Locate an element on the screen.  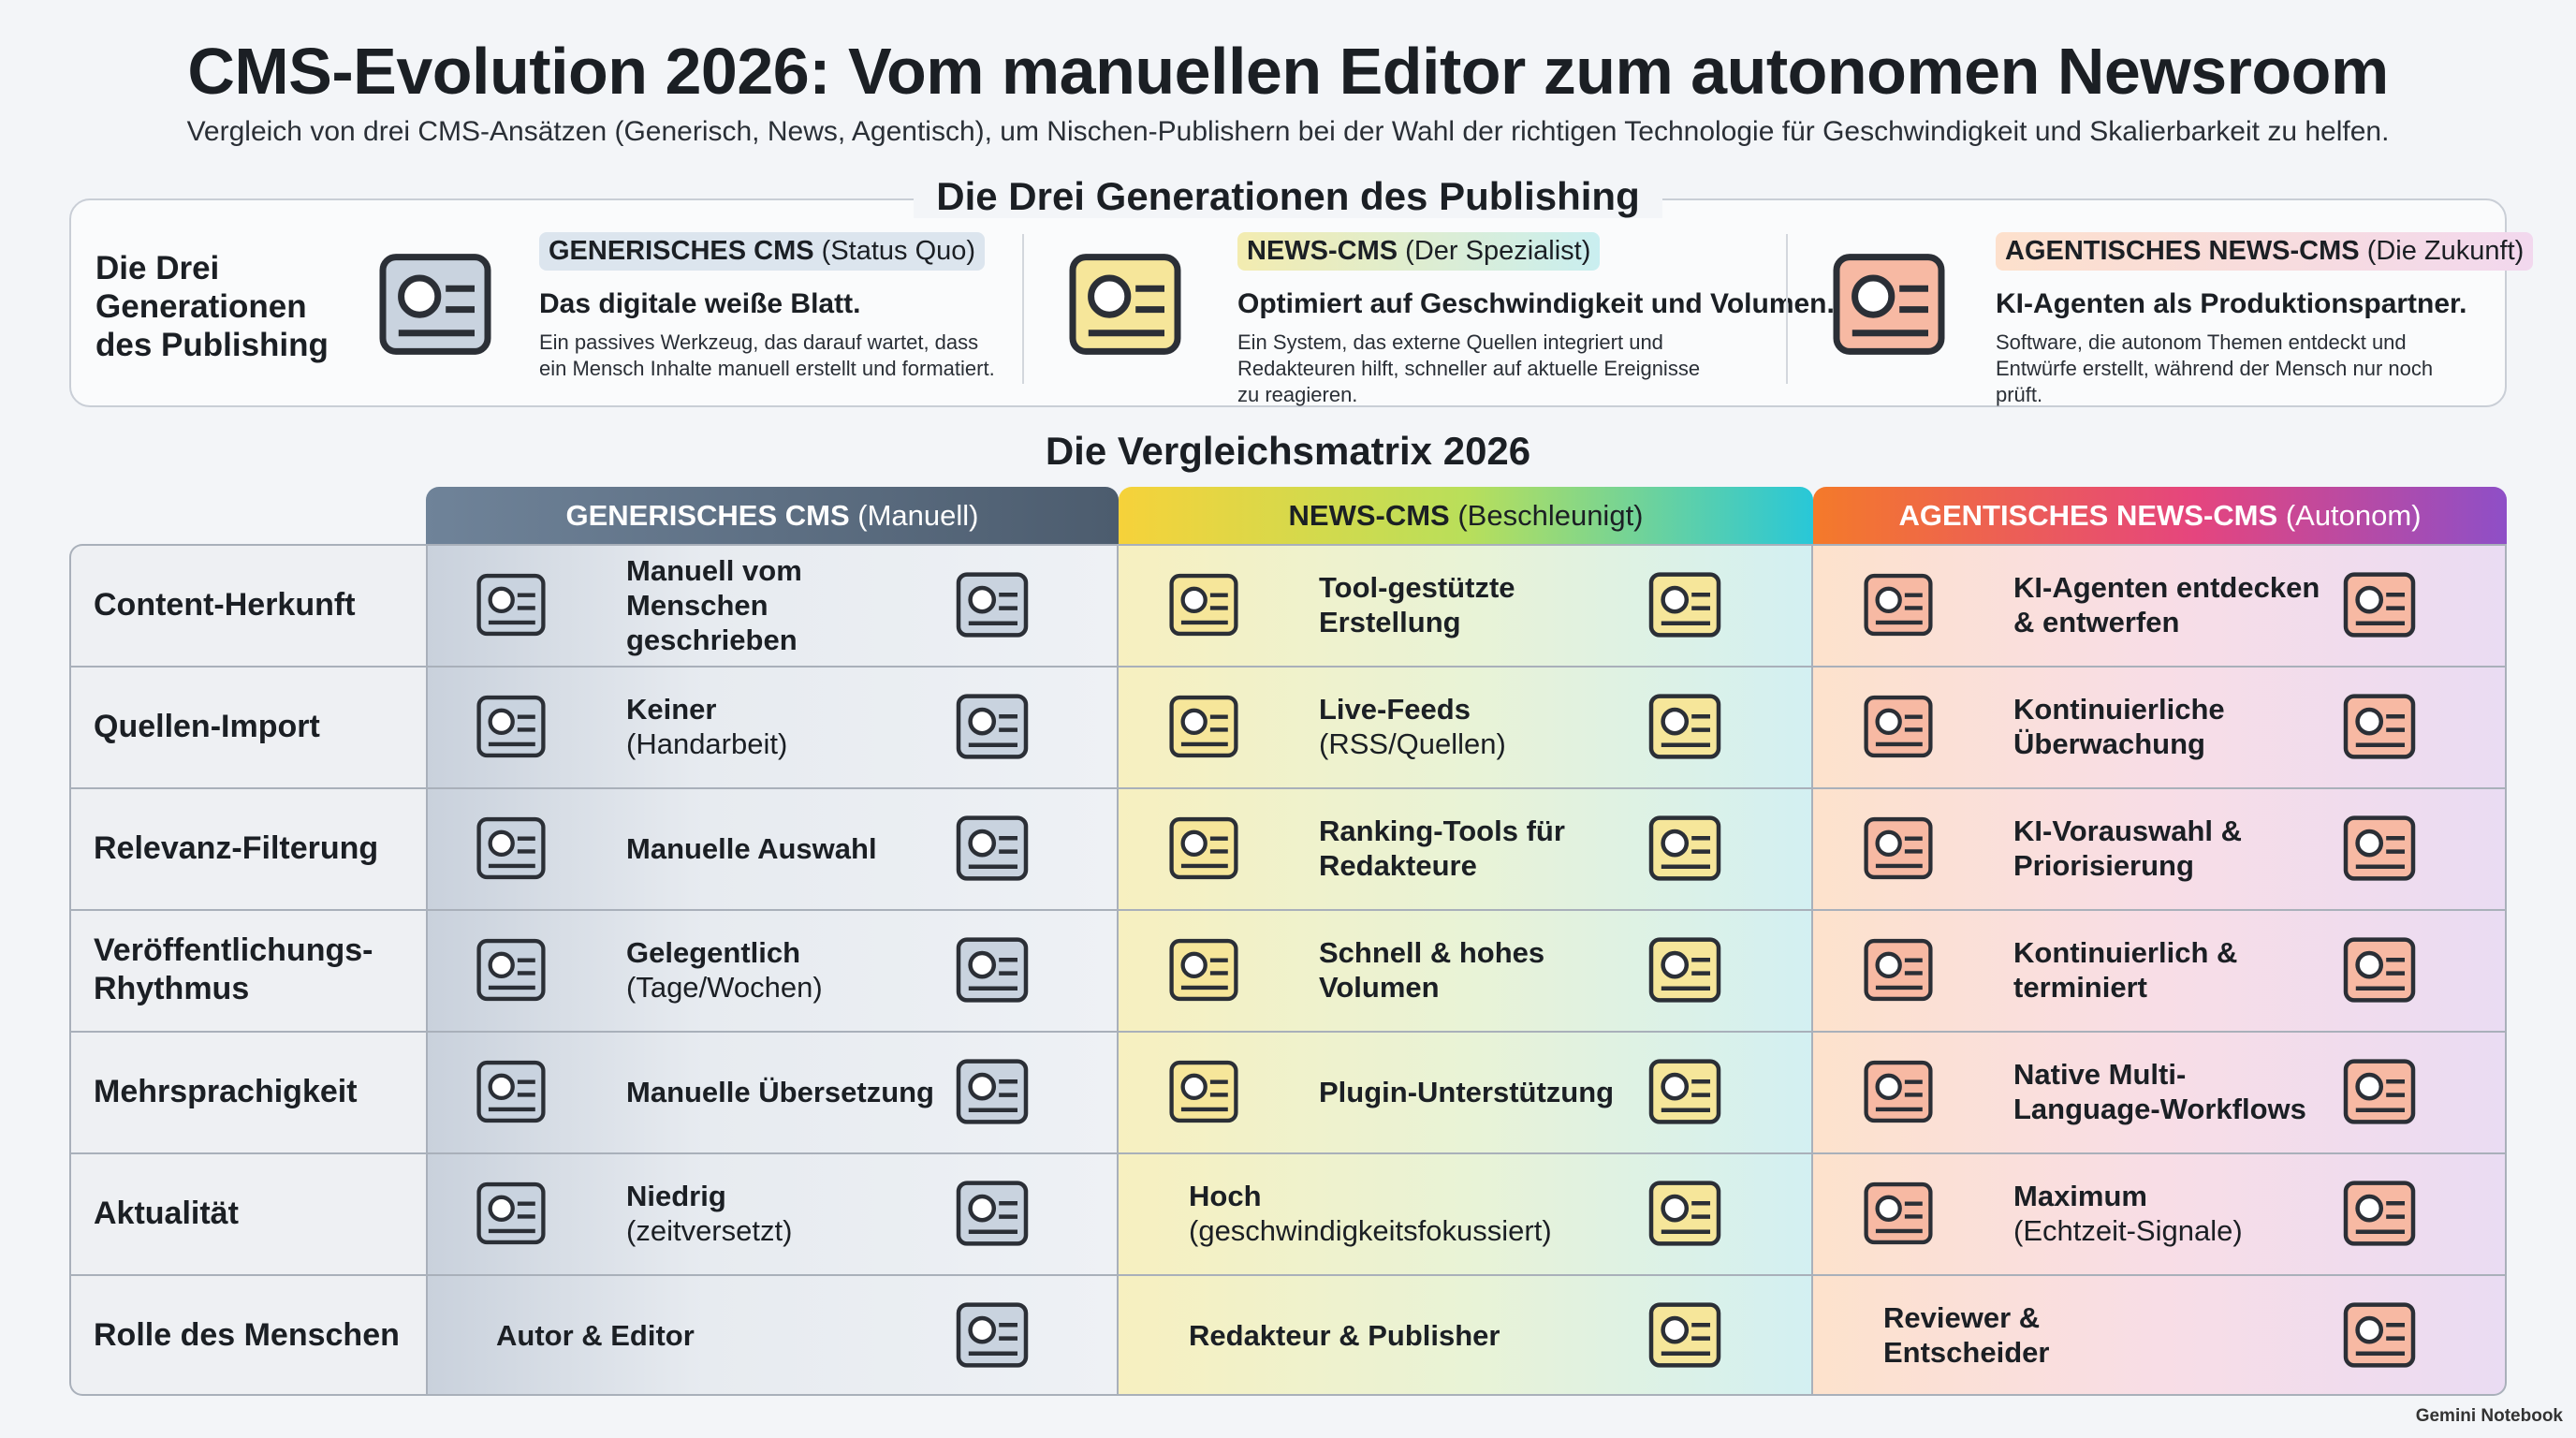
cell: Ranking-Tools für Redakteure is located at coordinates (1478, 848).